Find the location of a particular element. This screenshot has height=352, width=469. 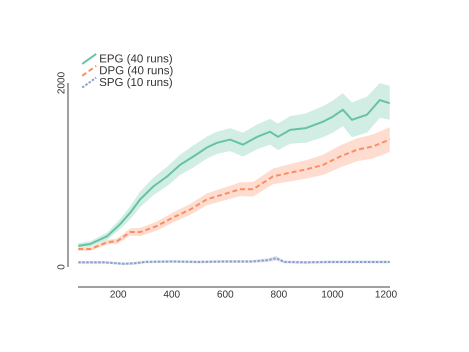

y-tick-label: 0 is located at coordinates (60, 267).